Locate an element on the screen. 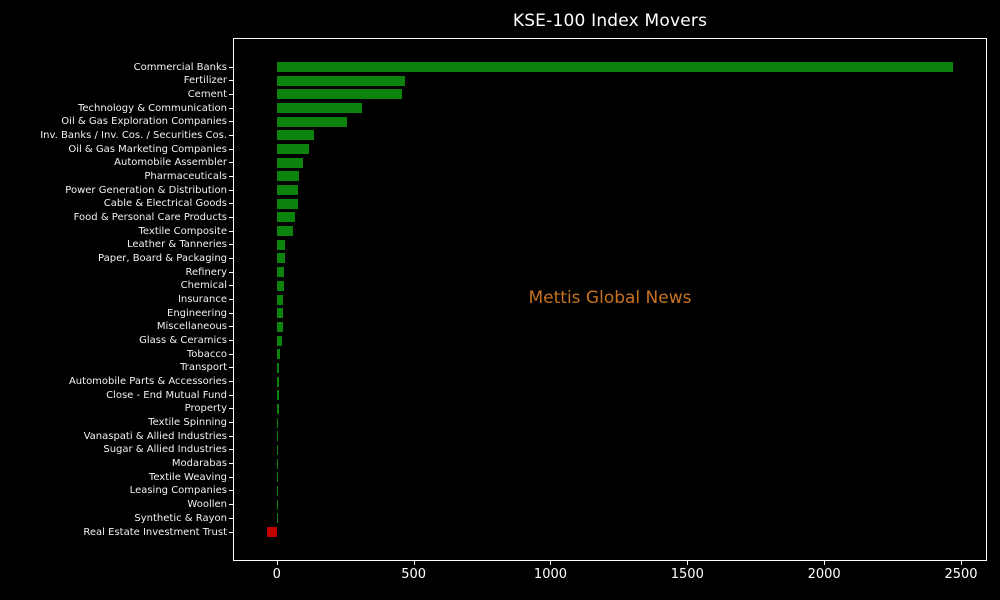 The height and width of the screenshot is (600, 1000). watermark-text: Mettis Global News is located at coordinates (610, 298).